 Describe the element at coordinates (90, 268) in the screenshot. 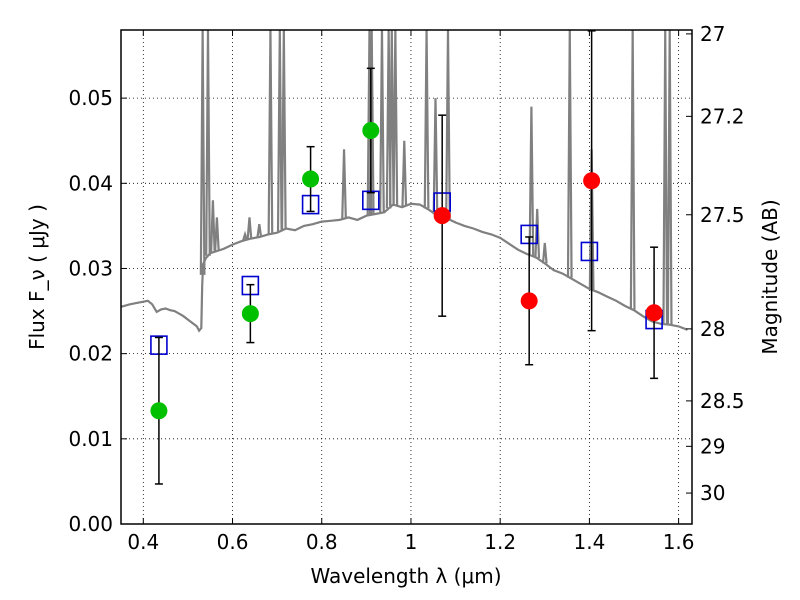

I see `y-tick-label: 0.03` at that location.